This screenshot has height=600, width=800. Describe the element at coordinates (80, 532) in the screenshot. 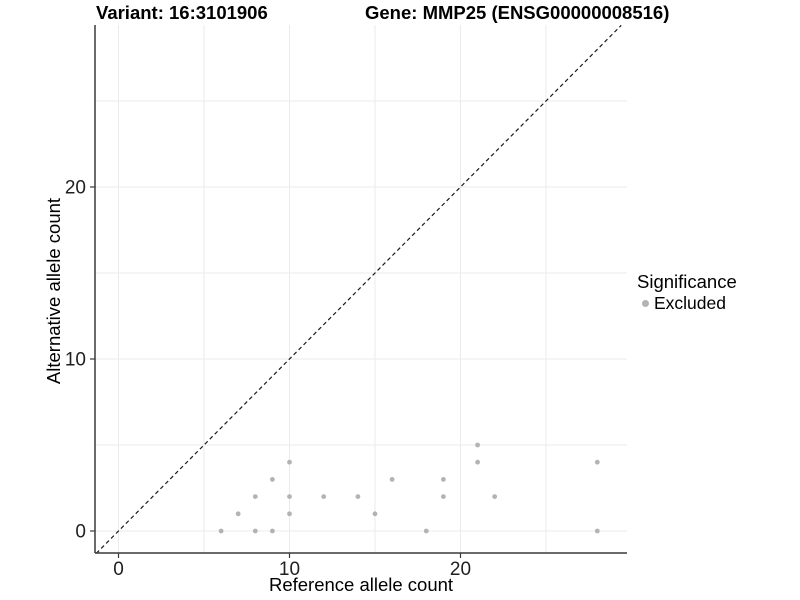

I see `y-tick-label: 0` at that location.